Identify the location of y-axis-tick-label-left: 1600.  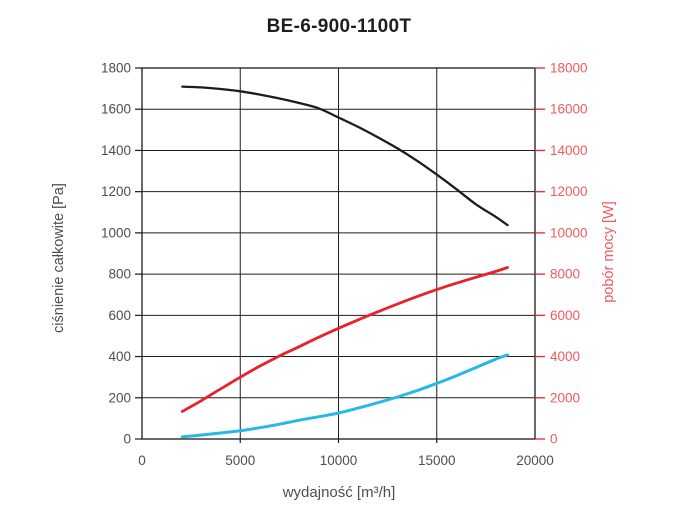
(116, 109).